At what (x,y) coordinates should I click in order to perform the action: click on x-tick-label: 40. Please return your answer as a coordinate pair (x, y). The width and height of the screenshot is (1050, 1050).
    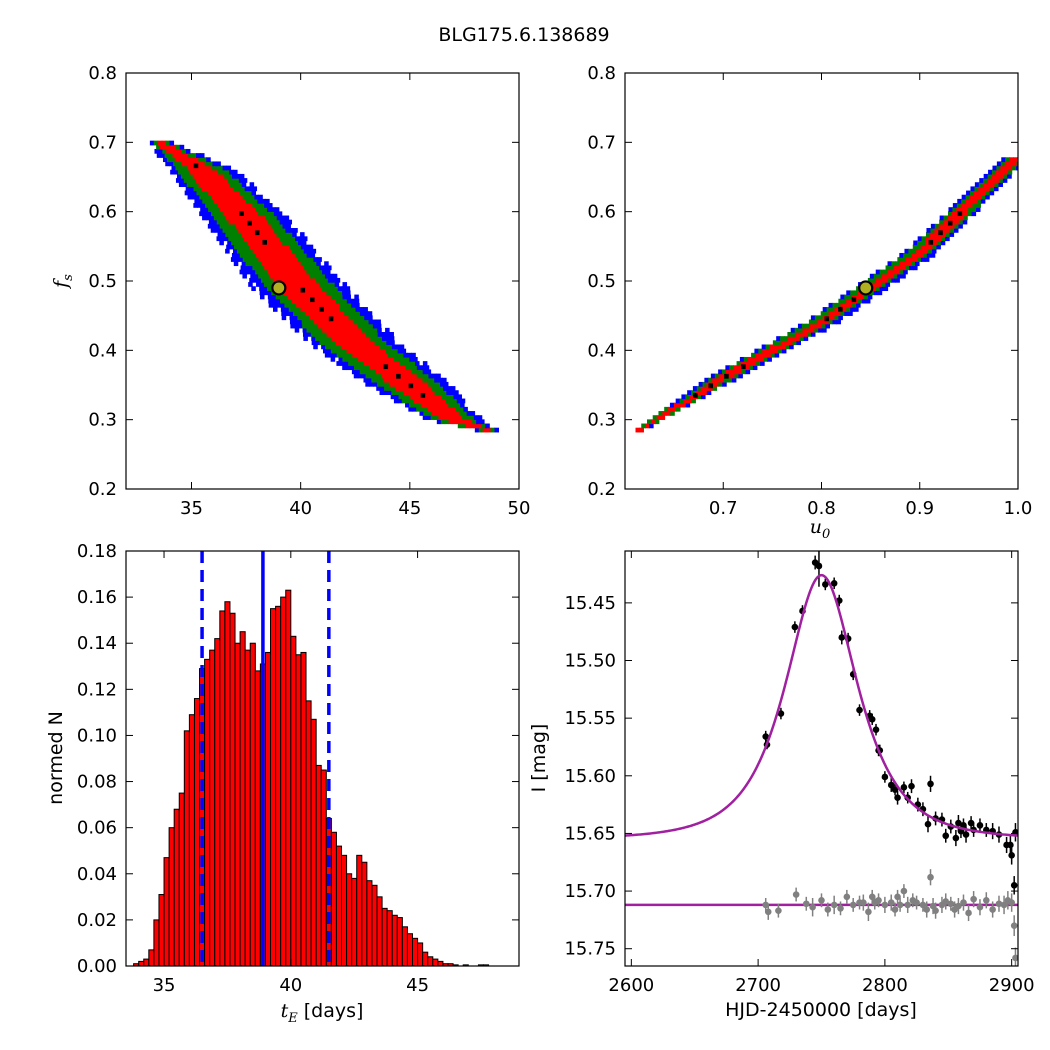
    Looking at the image, I should click on (290, 985).